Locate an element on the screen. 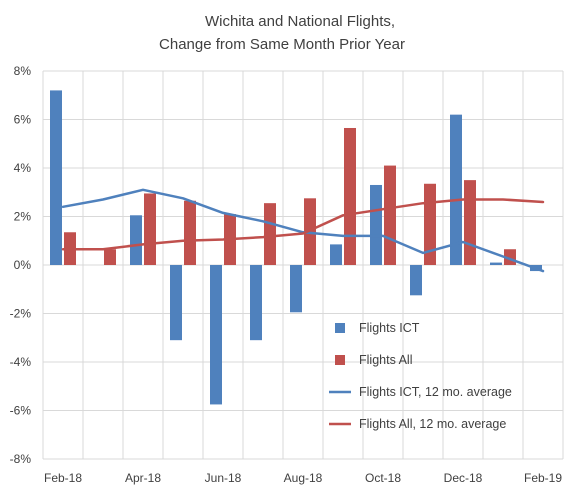 The height and width of the screenshot is (499, 576). y-axis-ticks: 8% 6% 4% 2% 0% -2% -4% -6% -8% is located at coordinates (21, 265).